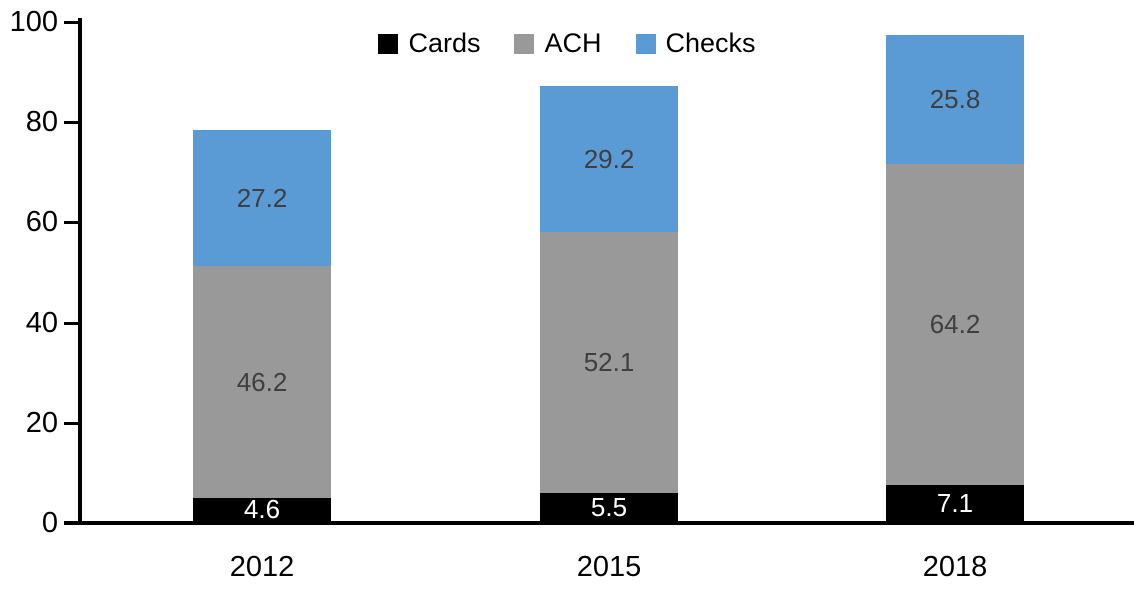 This screenshot has width=1134, height=599. What do you see at coordinates (609, 567) in the screenshot?
I see `x-axis-category-label: 2015` at bounding box center [609, 567].